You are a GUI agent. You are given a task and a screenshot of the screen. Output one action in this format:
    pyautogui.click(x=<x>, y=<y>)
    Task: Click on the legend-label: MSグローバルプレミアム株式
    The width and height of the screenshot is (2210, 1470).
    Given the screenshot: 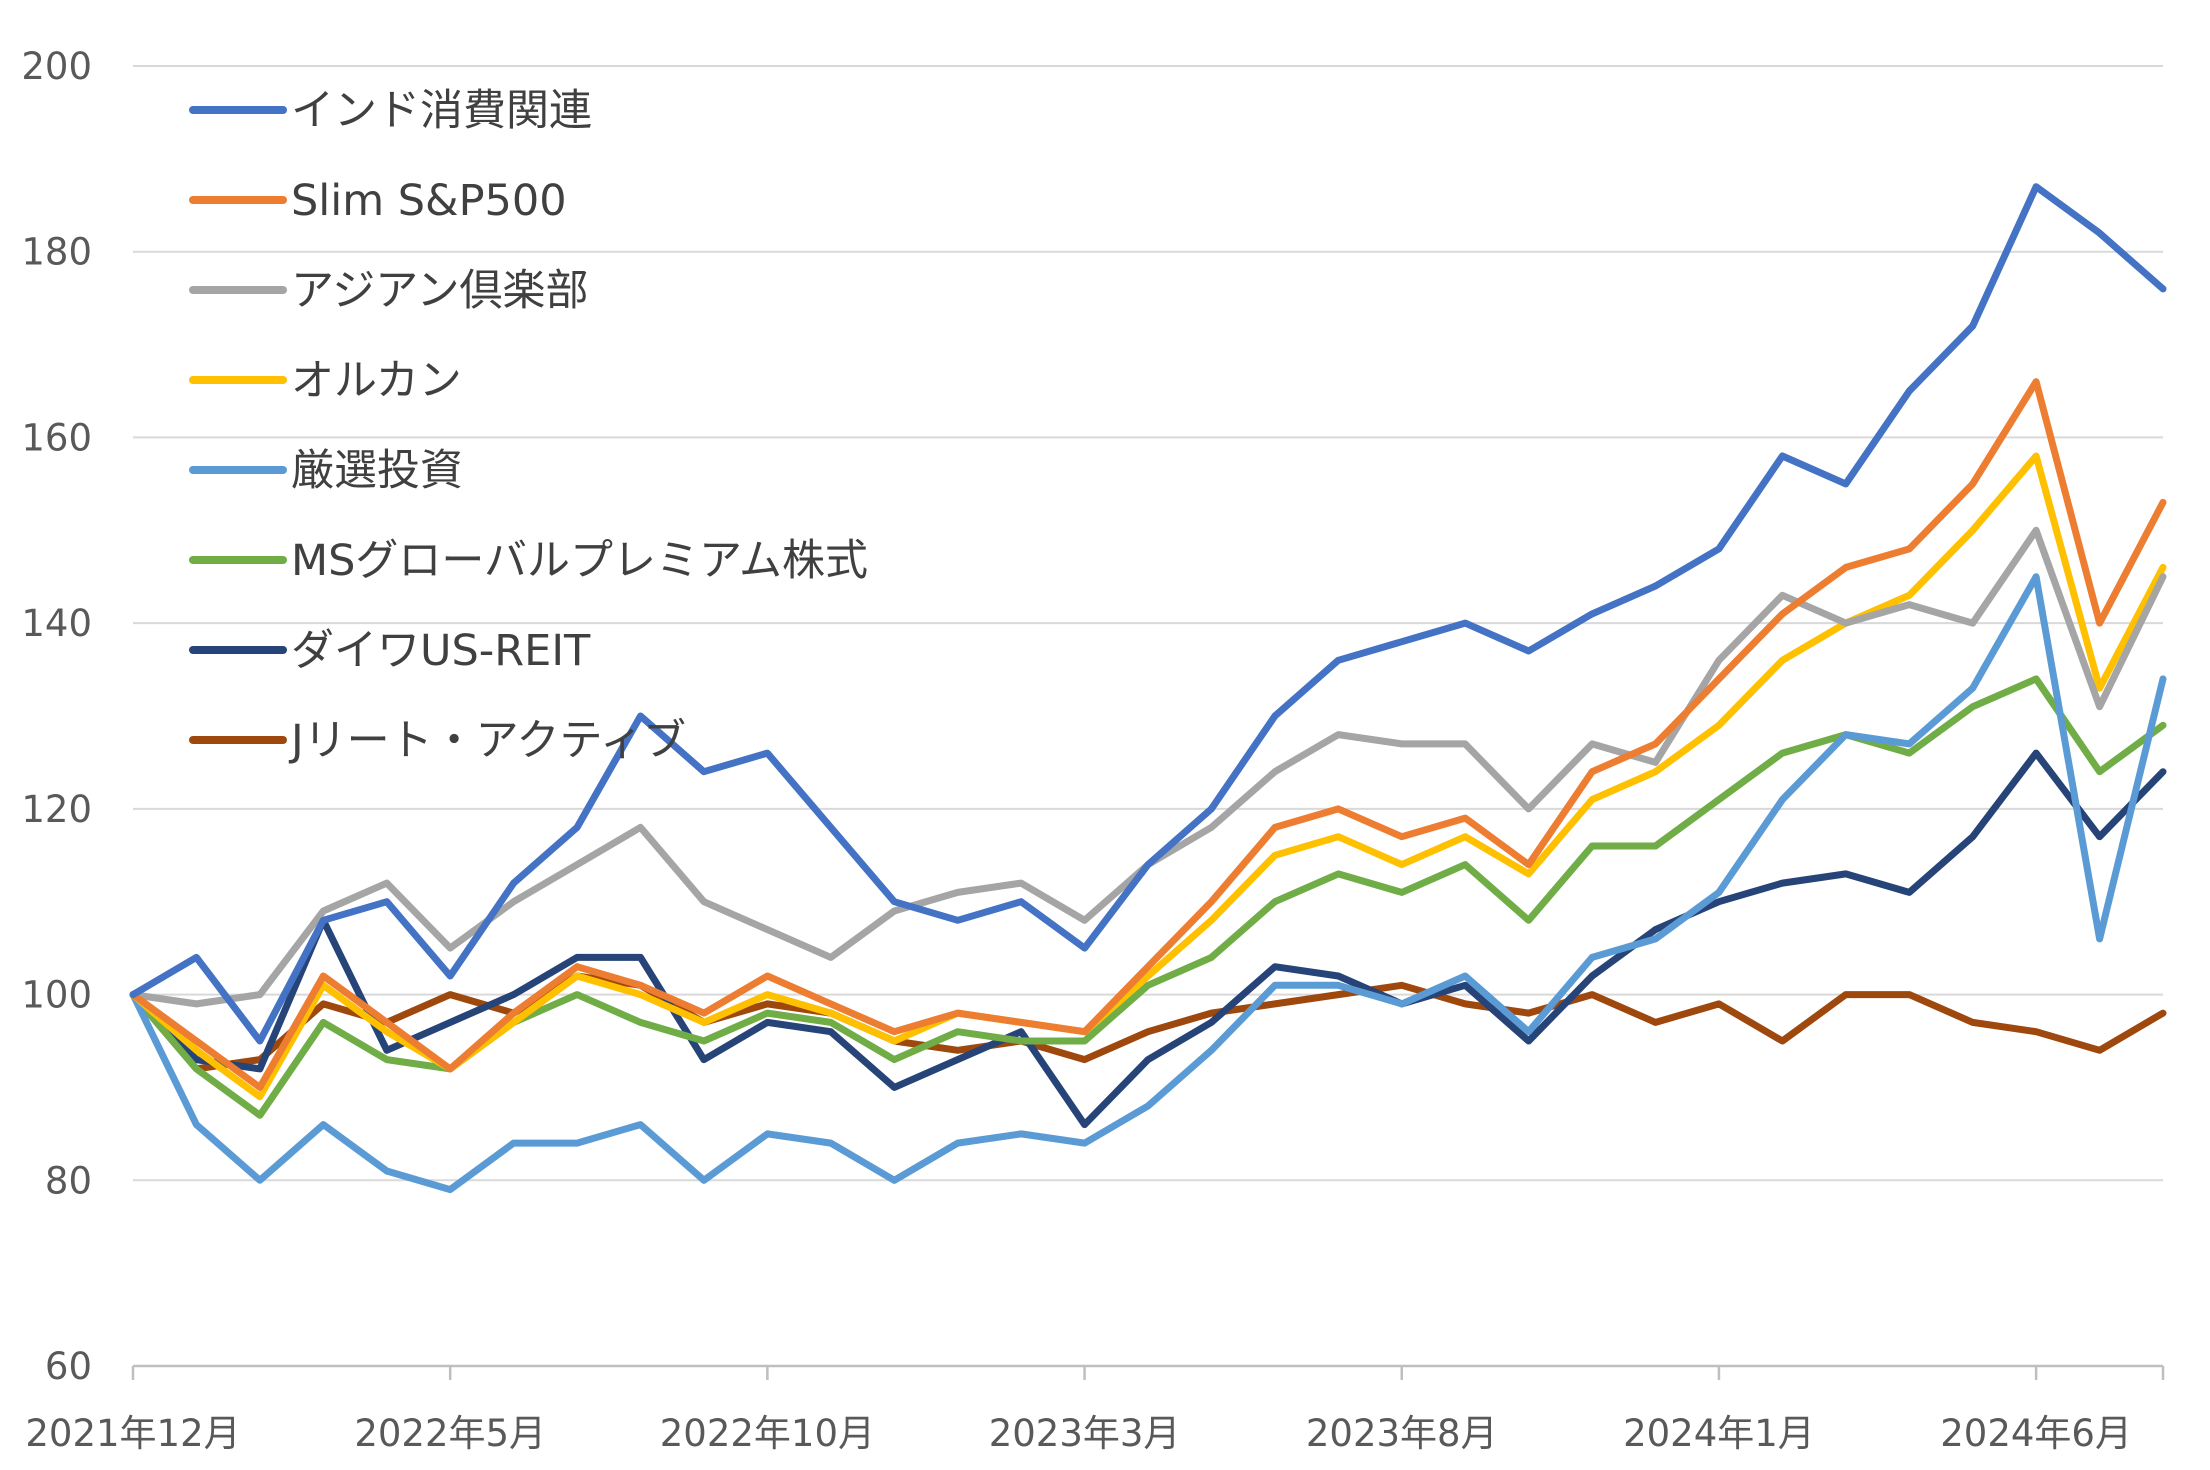 What is the action you would take?
    pyautogui.click(x=579, y=561)
    